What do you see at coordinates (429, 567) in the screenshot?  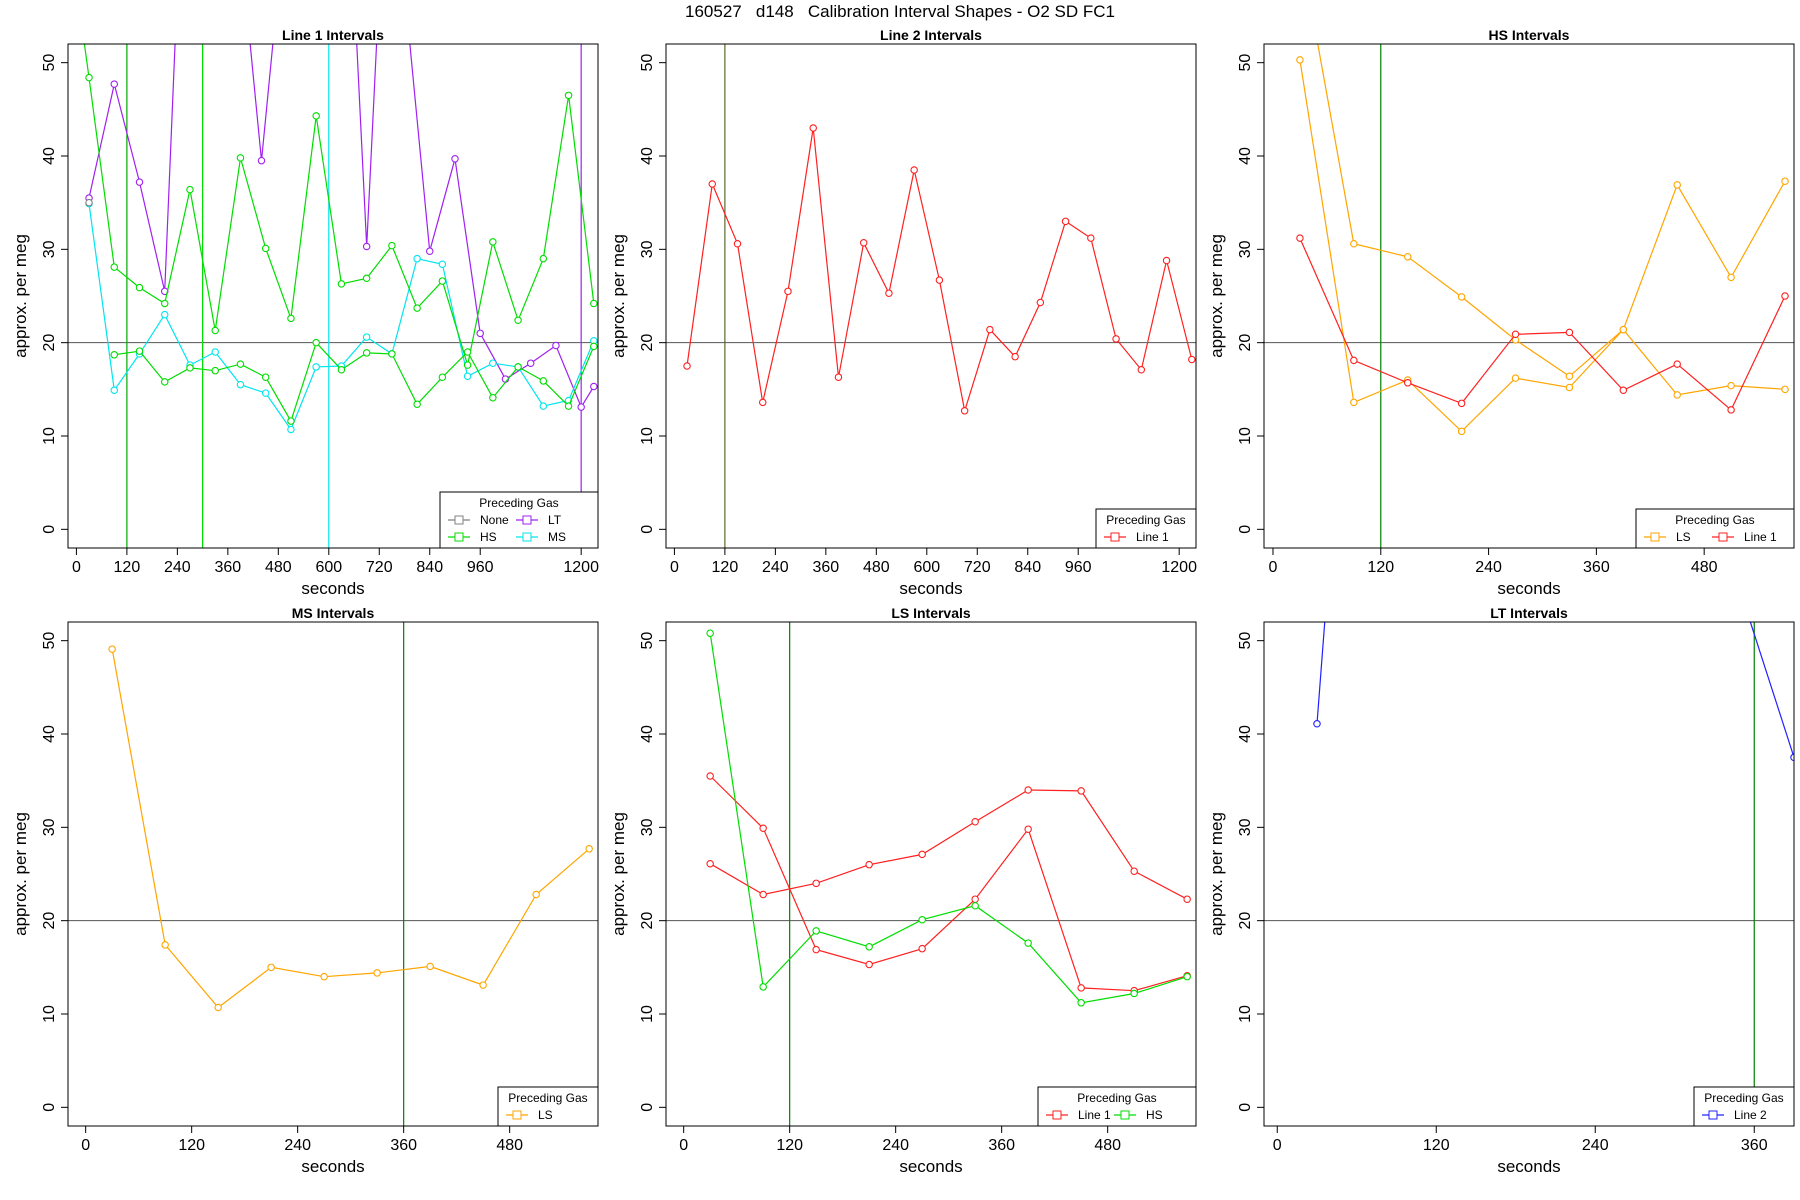 I see `x-tick-label: 840` at bounding box center [429, 567].